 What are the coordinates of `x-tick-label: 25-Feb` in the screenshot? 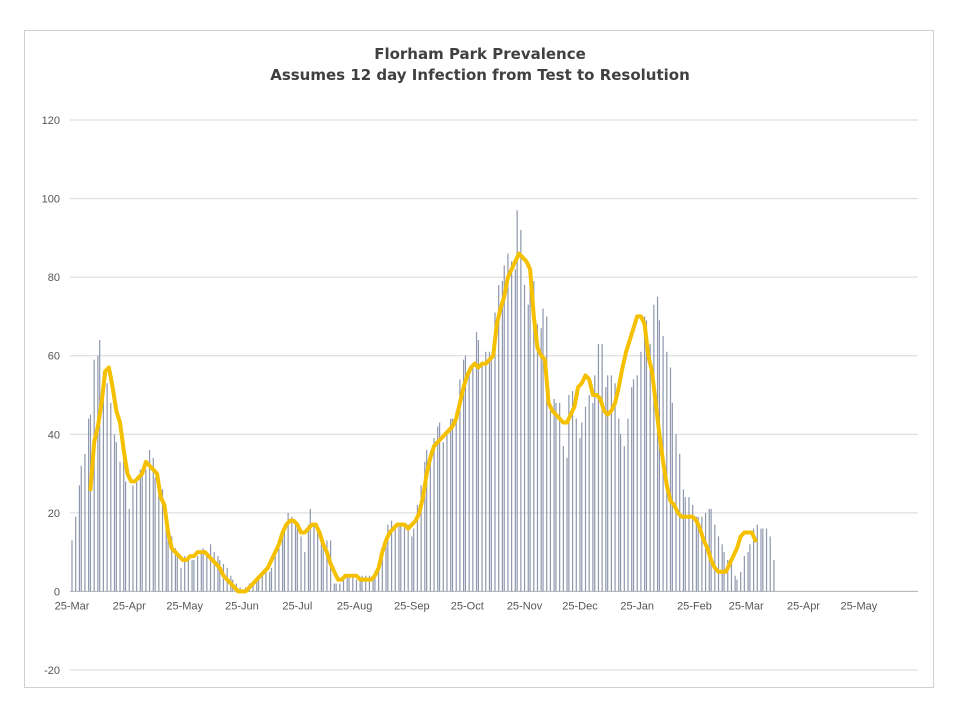 It's located at (694, 606).